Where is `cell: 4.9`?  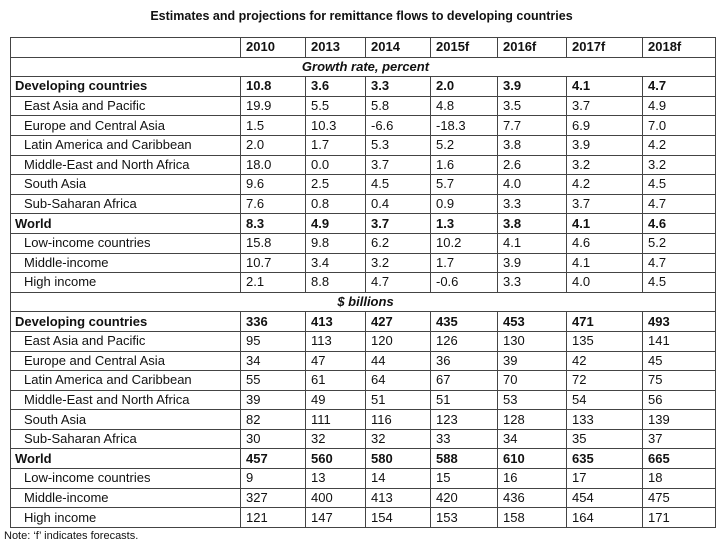 cell: 4.9 is located at coordinates (335, 223).